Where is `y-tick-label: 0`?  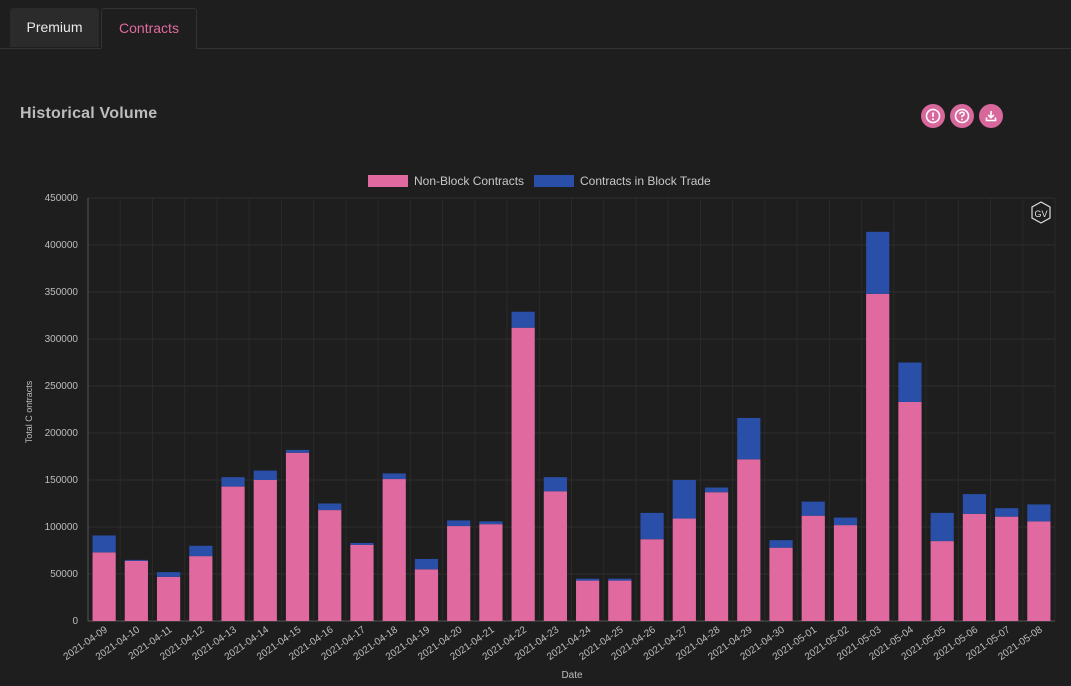
y-tick-label: 0 is located at coordinates (75, 621).